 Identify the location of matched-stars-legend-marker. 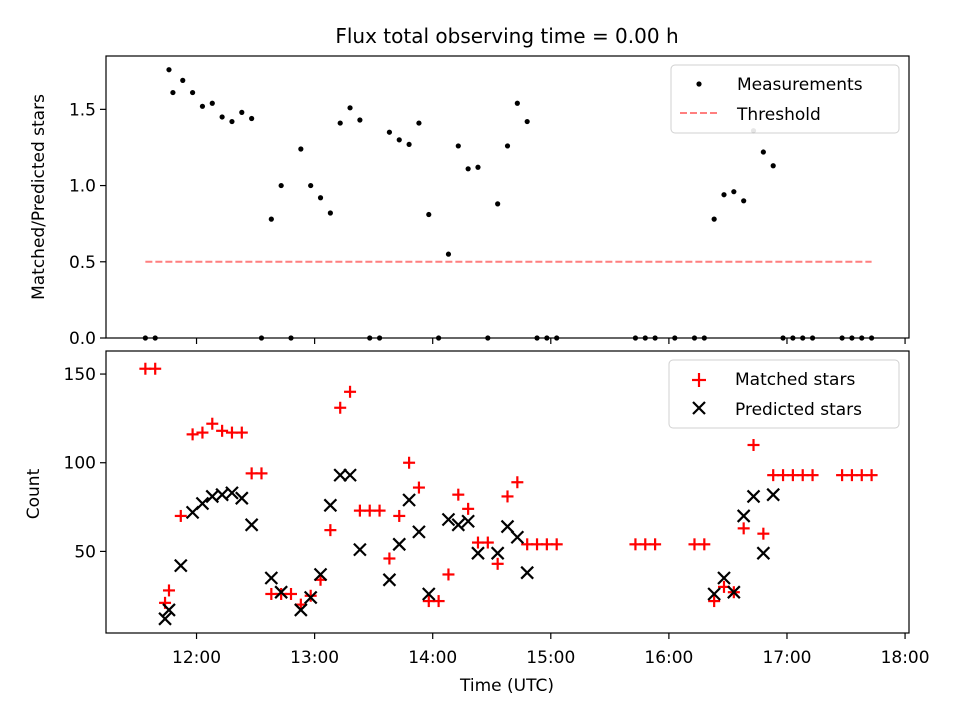
(699, 380).